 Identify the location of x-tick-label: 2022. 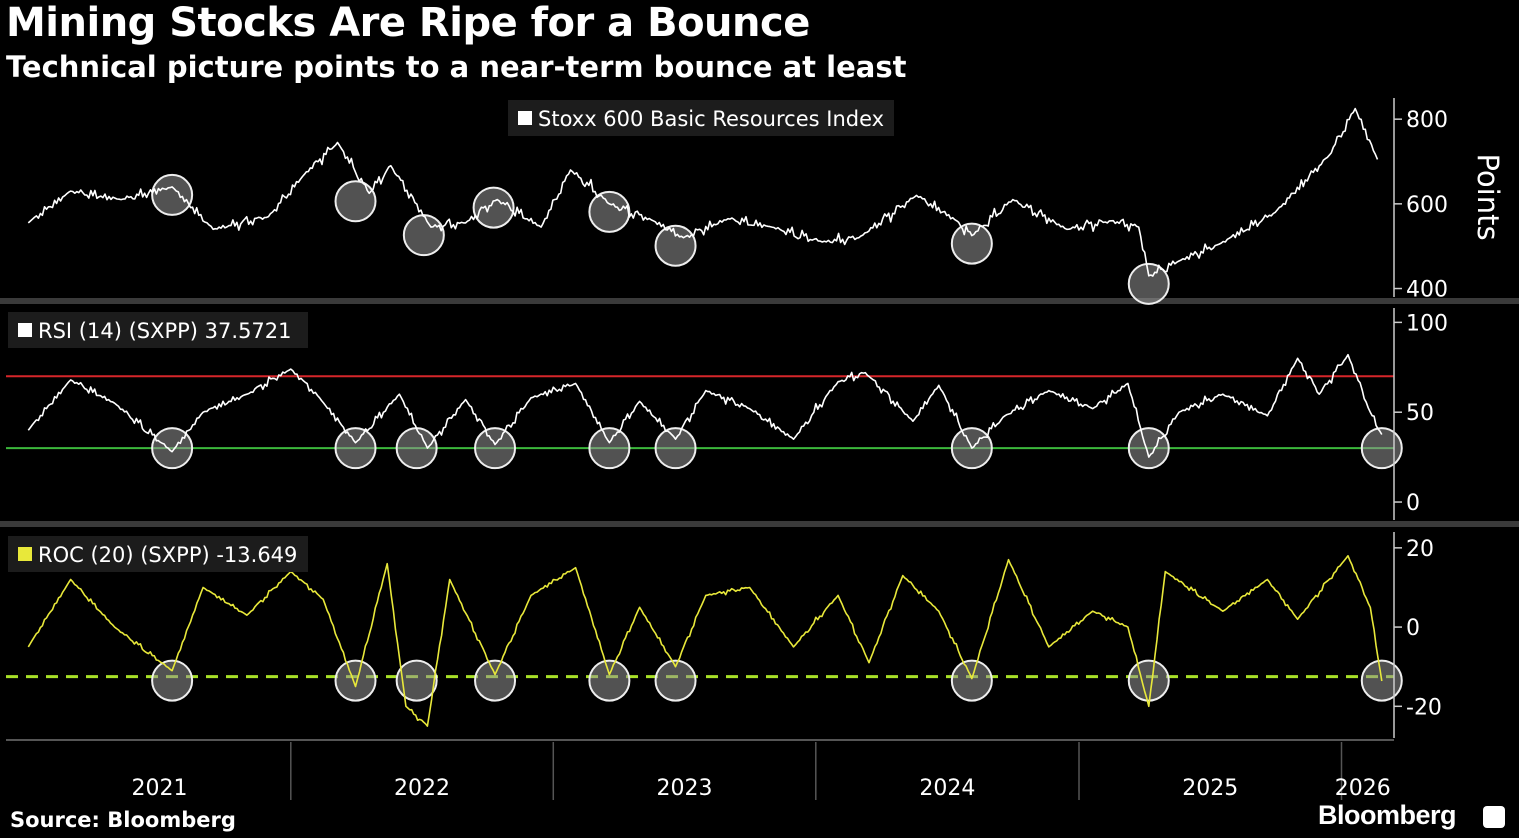
(422, 788).